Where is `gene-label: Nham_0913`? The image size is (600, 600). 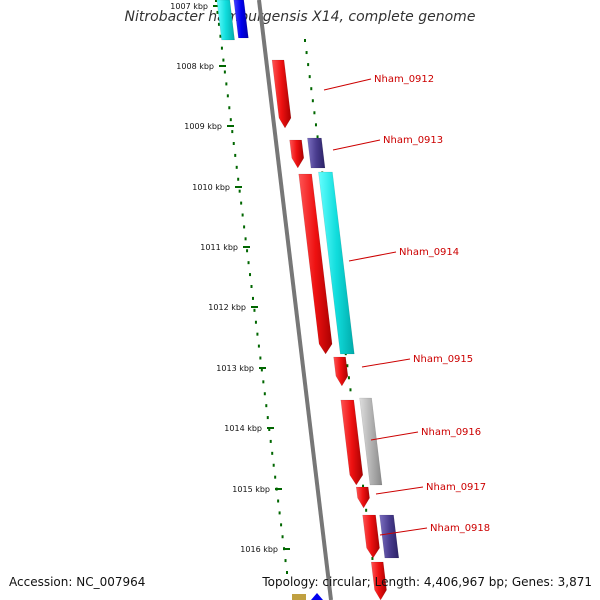
gene-label: Nham_0913 is located at coordinates (413, 140).